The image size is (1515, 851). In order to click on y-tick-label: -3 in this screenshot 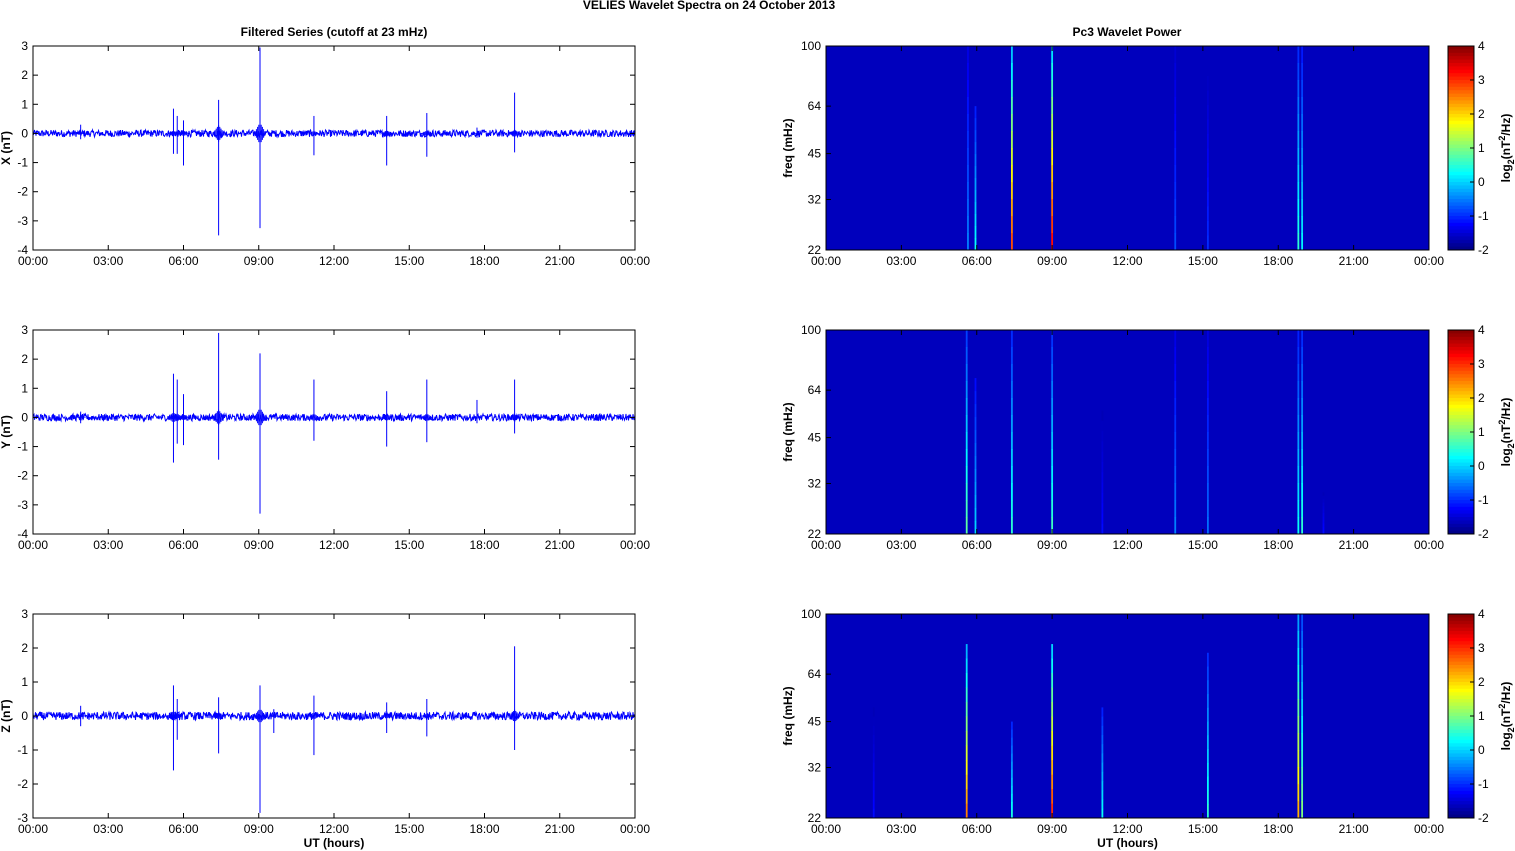, I will do `click(22, 221)`.